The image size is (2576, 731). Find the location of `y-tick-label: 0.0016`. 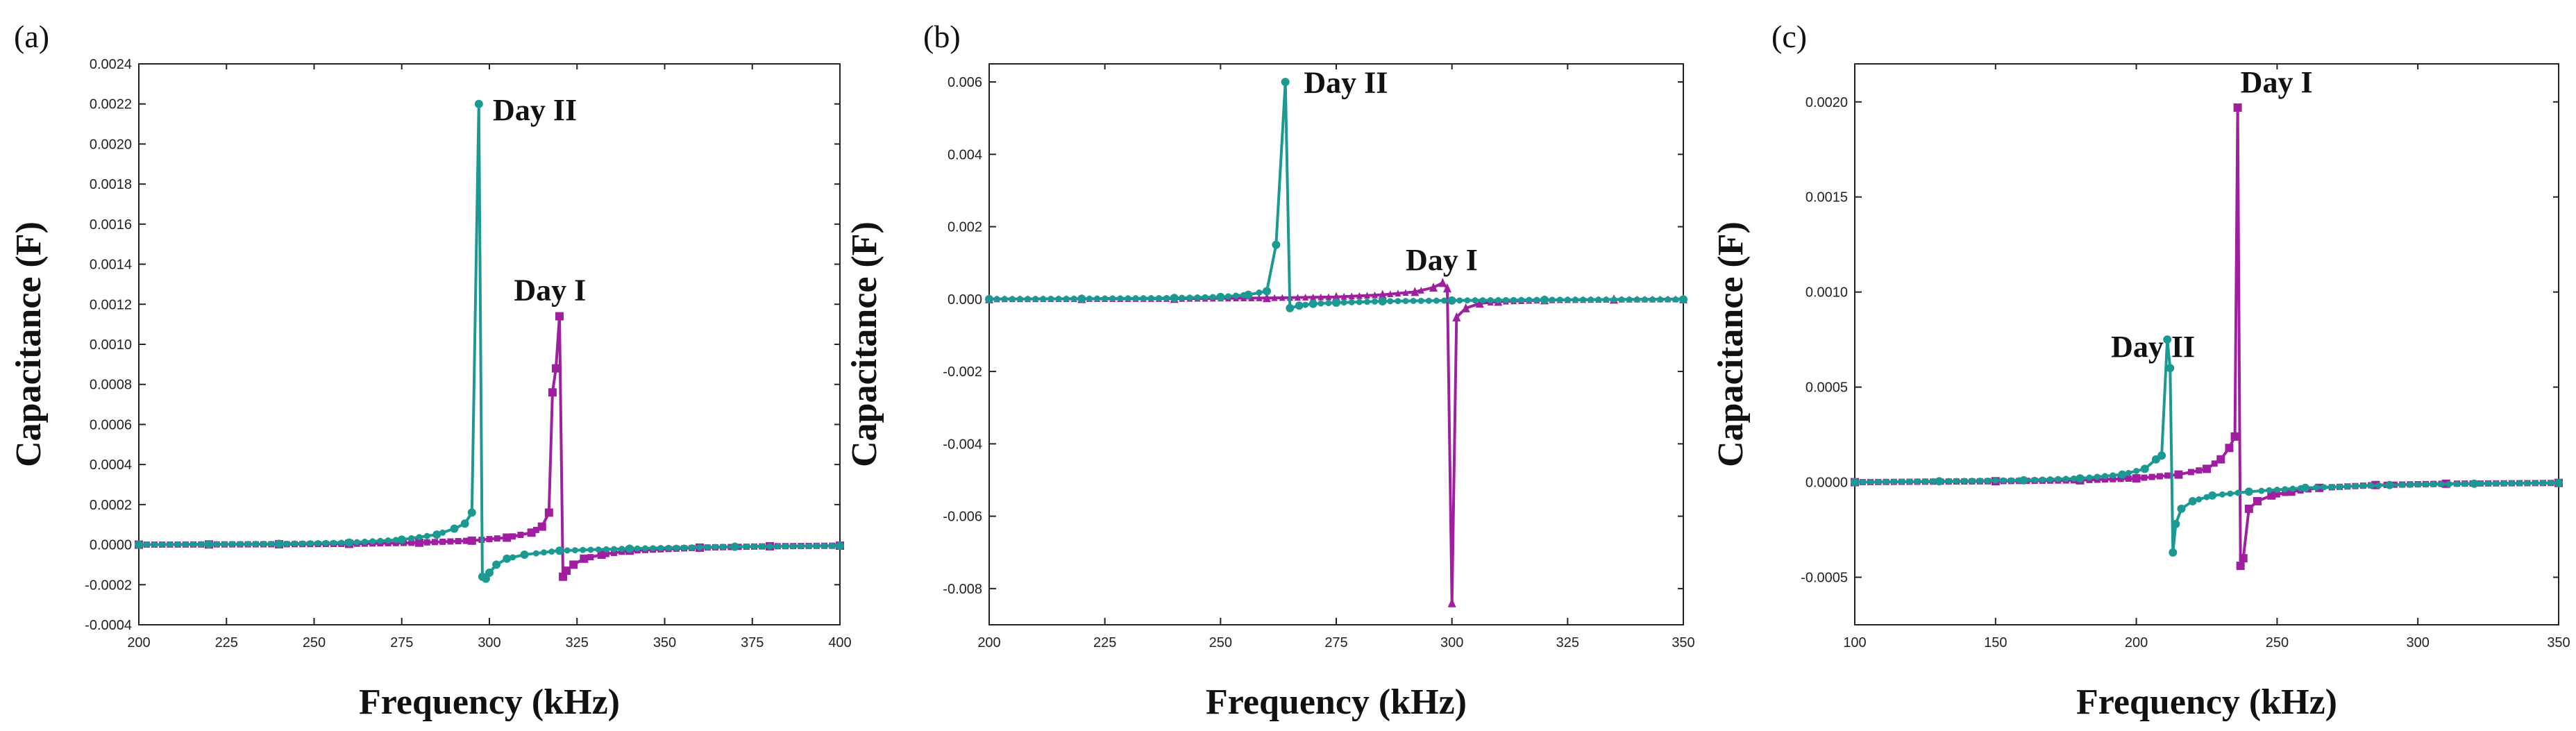

y-tick-label: 0.0016 is located at coordinates (111, 225).